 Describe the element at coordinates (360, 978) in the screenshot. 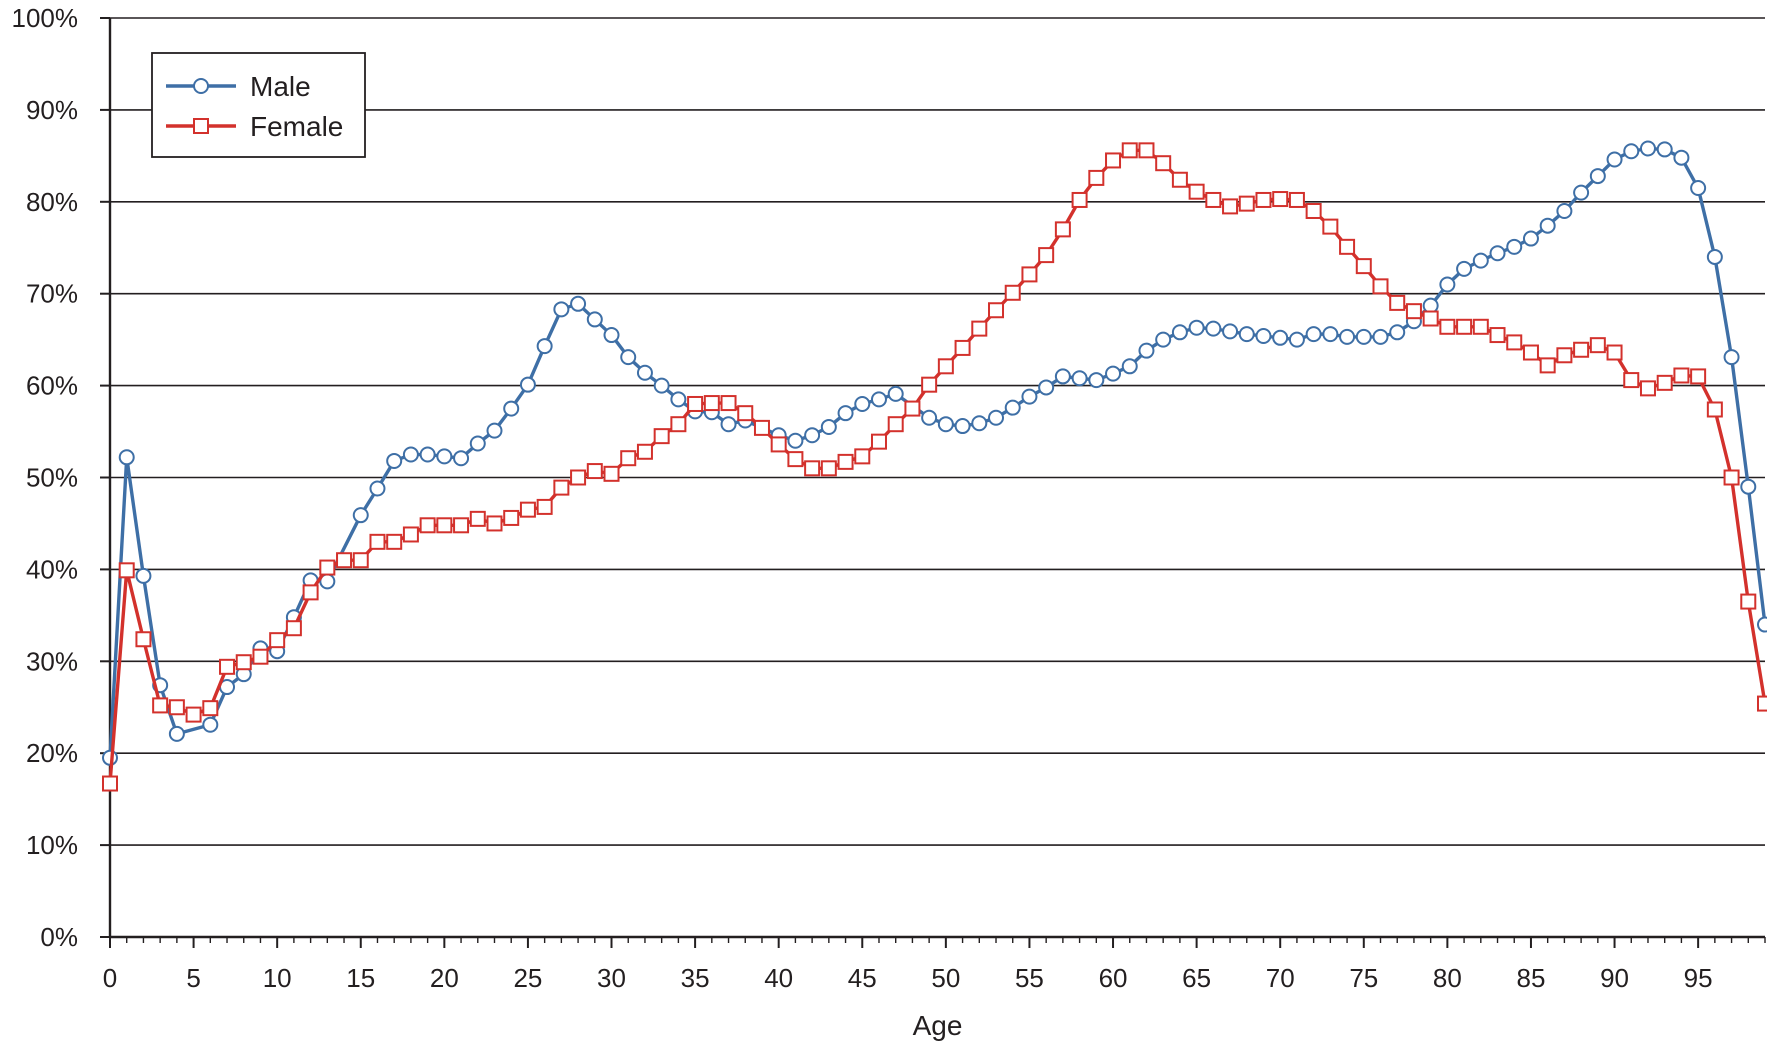

I see `x-tick-label: 15` at that location.